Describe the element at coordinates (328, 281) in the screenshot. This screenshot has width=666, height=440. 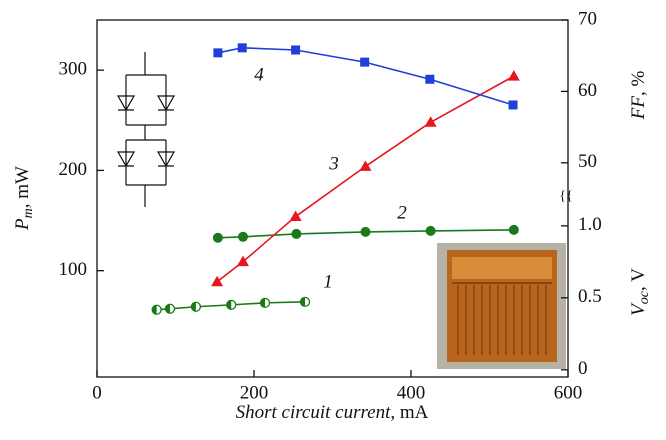
I see `series-label: 1` at that location.